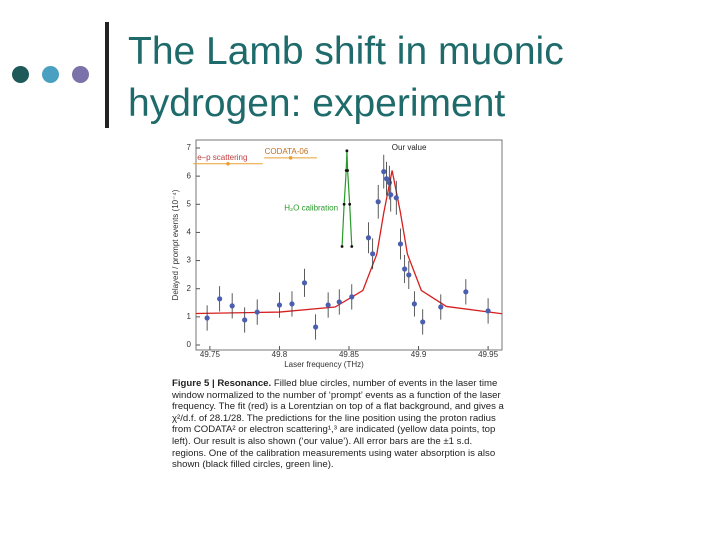  What do you see at coordinates (324, 364) in the screenshot?
I see `x-axis-label: Laser frequency (THz)` at bounding box center [324, 364].